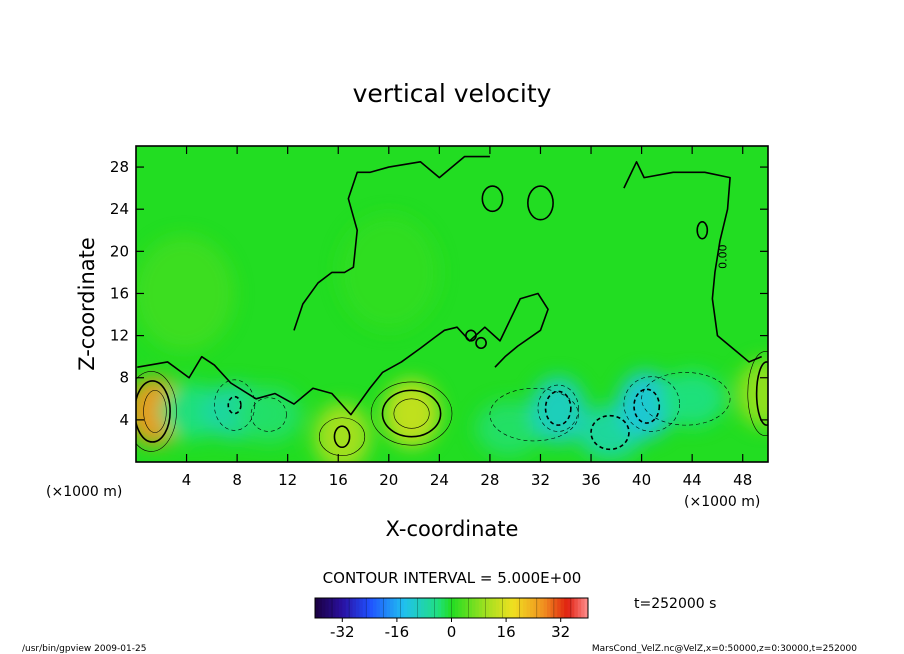 The width and height of the screenshot is (904, 654). I want to click on chart-title: vertical velocity, so click(452, 93).